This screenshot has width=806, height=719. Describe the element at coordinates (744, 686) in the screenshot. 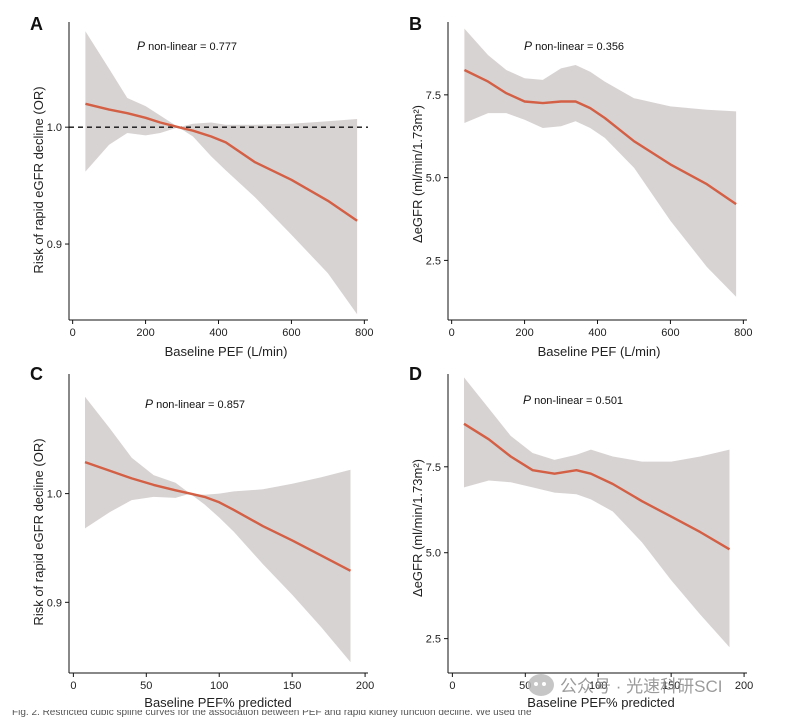

I see `panel-d-x-tick-label: 200` at that location.